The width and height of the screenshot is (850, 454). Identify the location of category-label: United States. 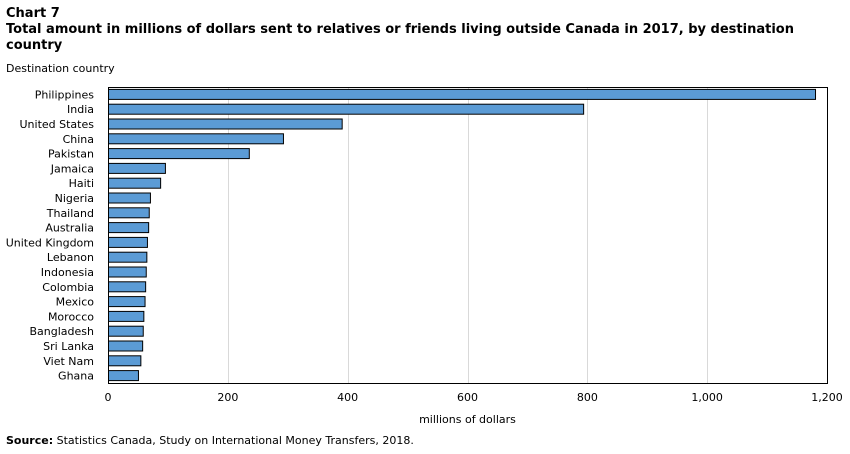
(57, 124).